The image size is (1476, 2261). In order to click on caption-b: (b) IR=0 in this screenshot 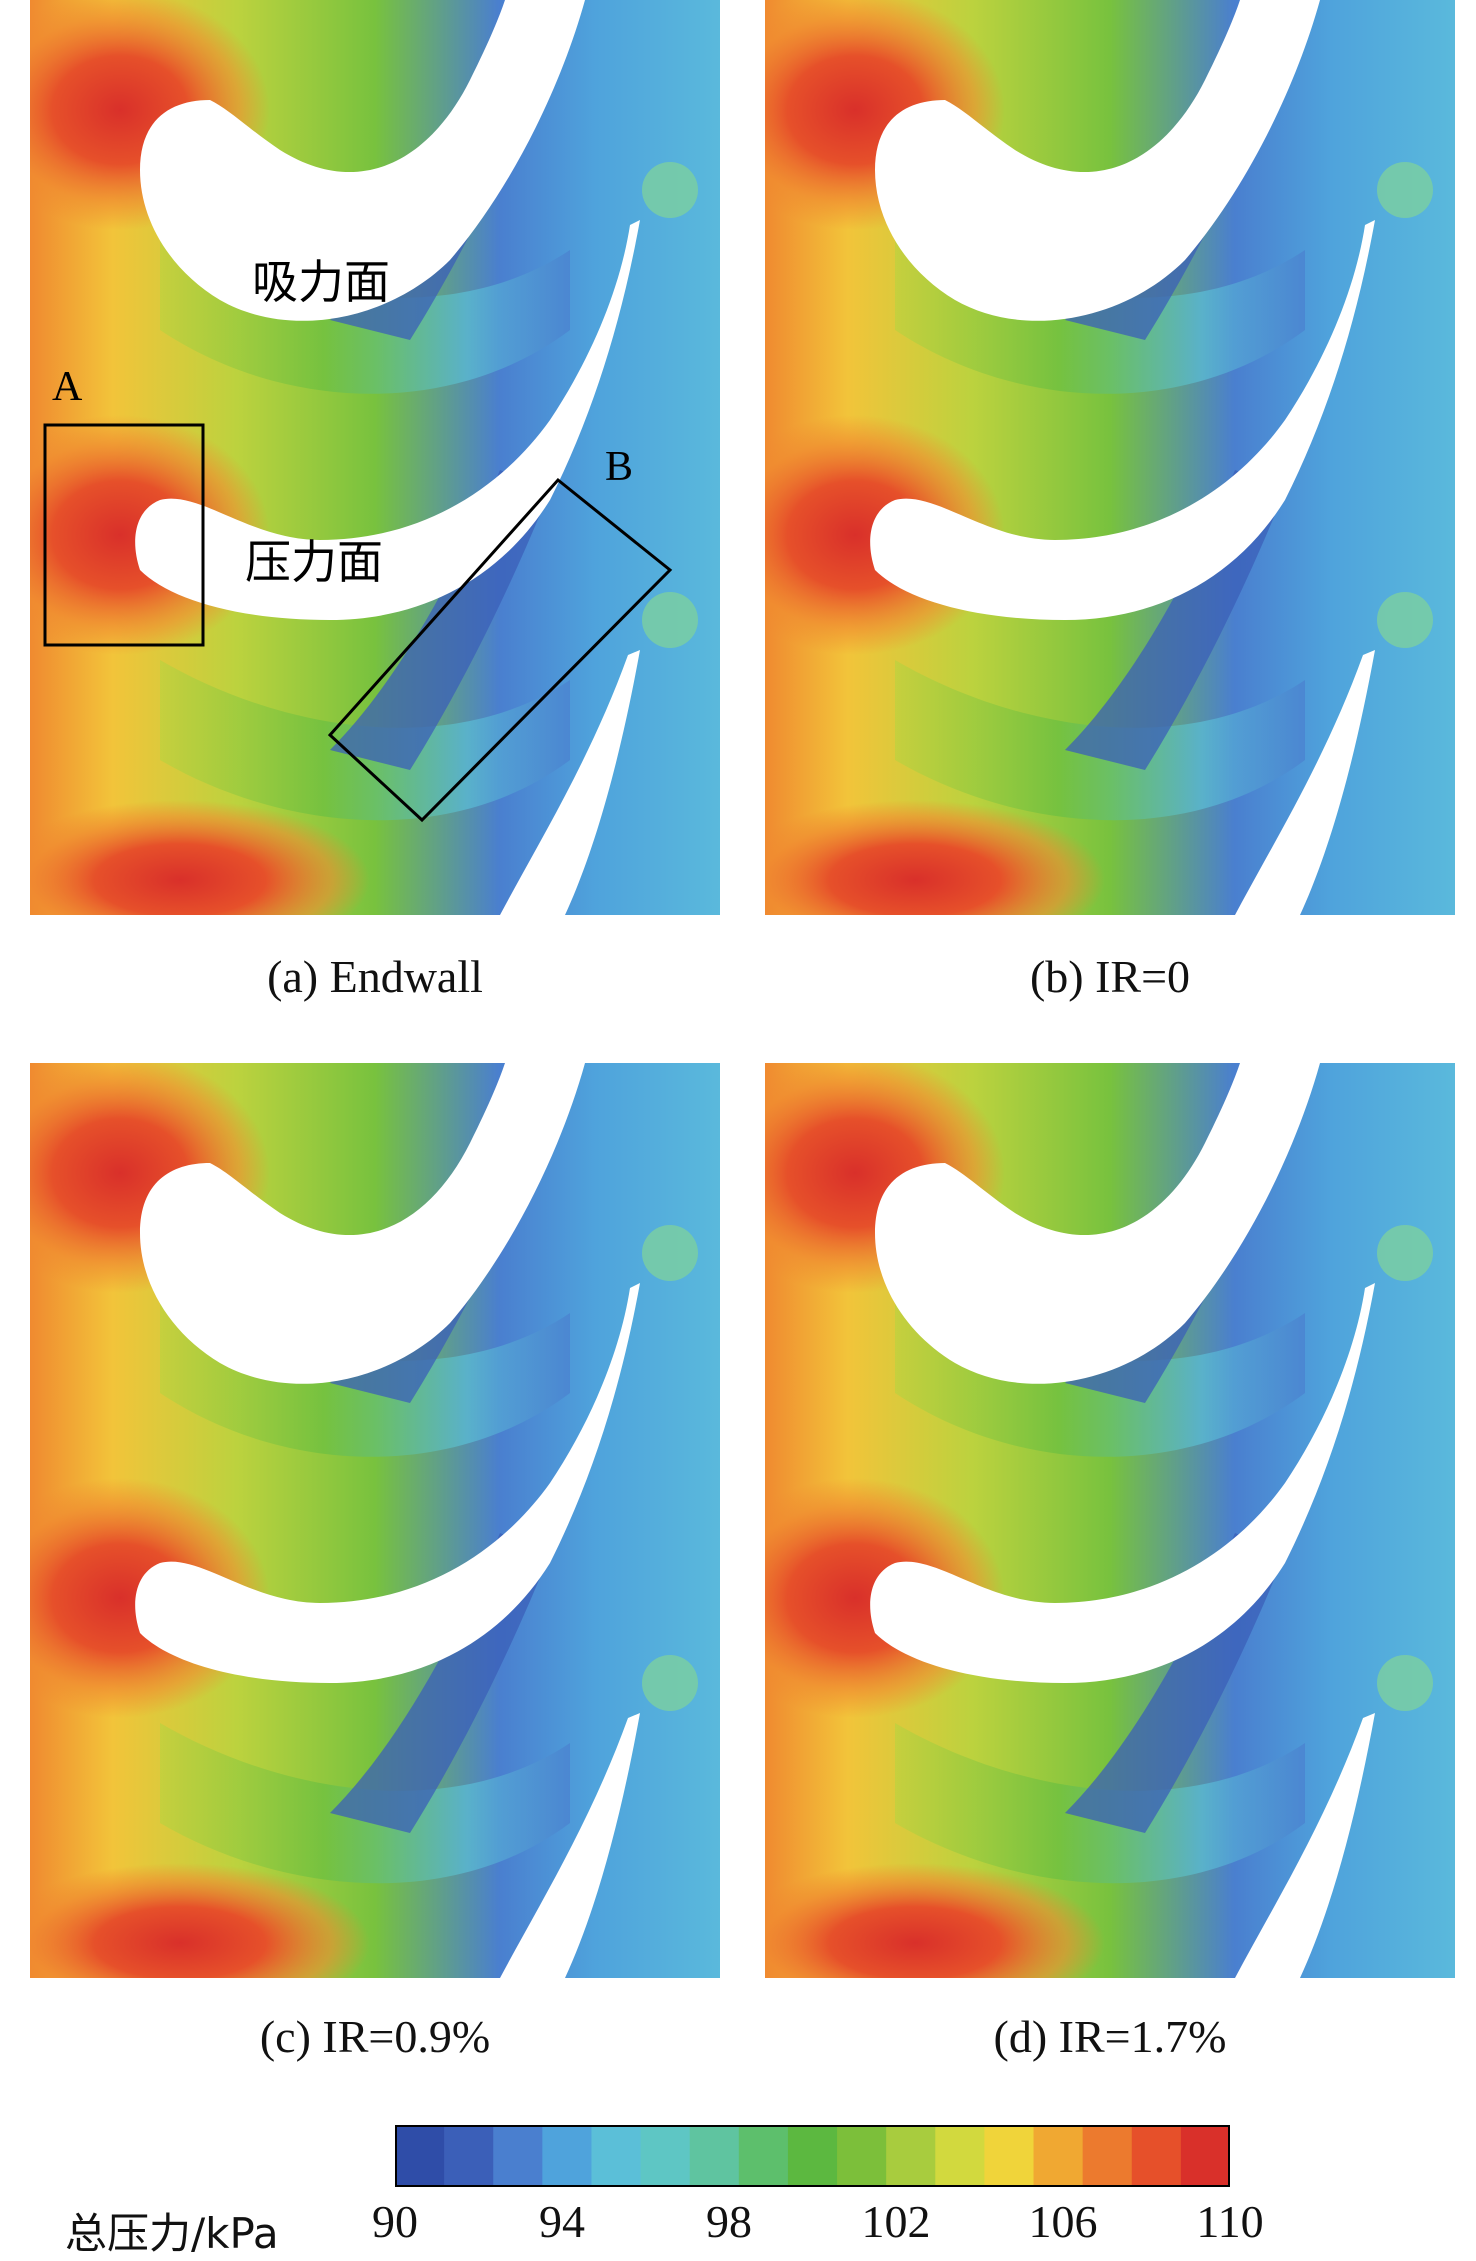, I will do `click(1110, 976)`.